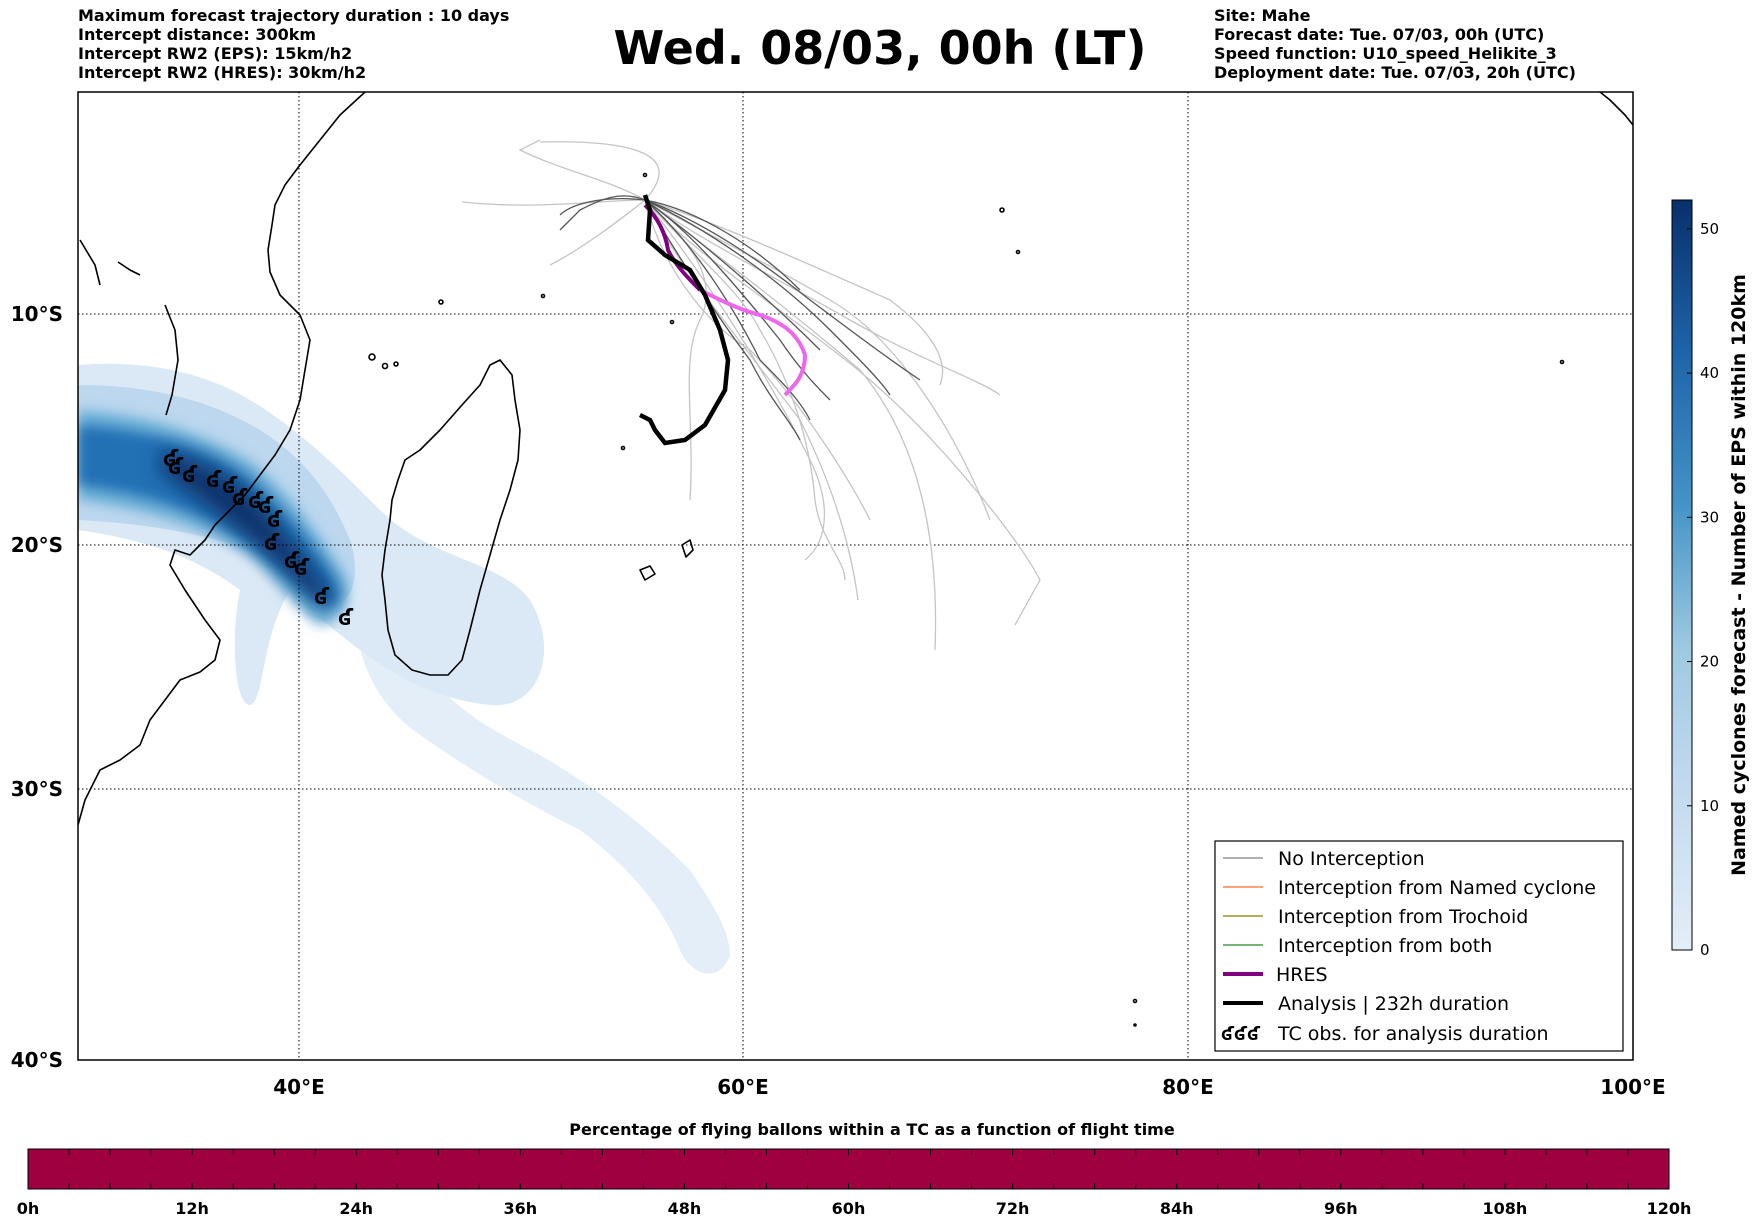  I want to click on island-mauritius, so click(687, 548).